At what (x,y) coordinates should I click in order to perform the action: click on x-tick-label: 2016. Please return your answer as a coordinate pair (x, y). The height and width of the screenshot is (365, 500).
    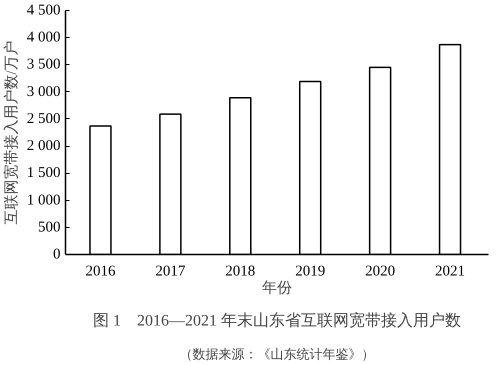
    Looking at the image, I should click on (100, 272).